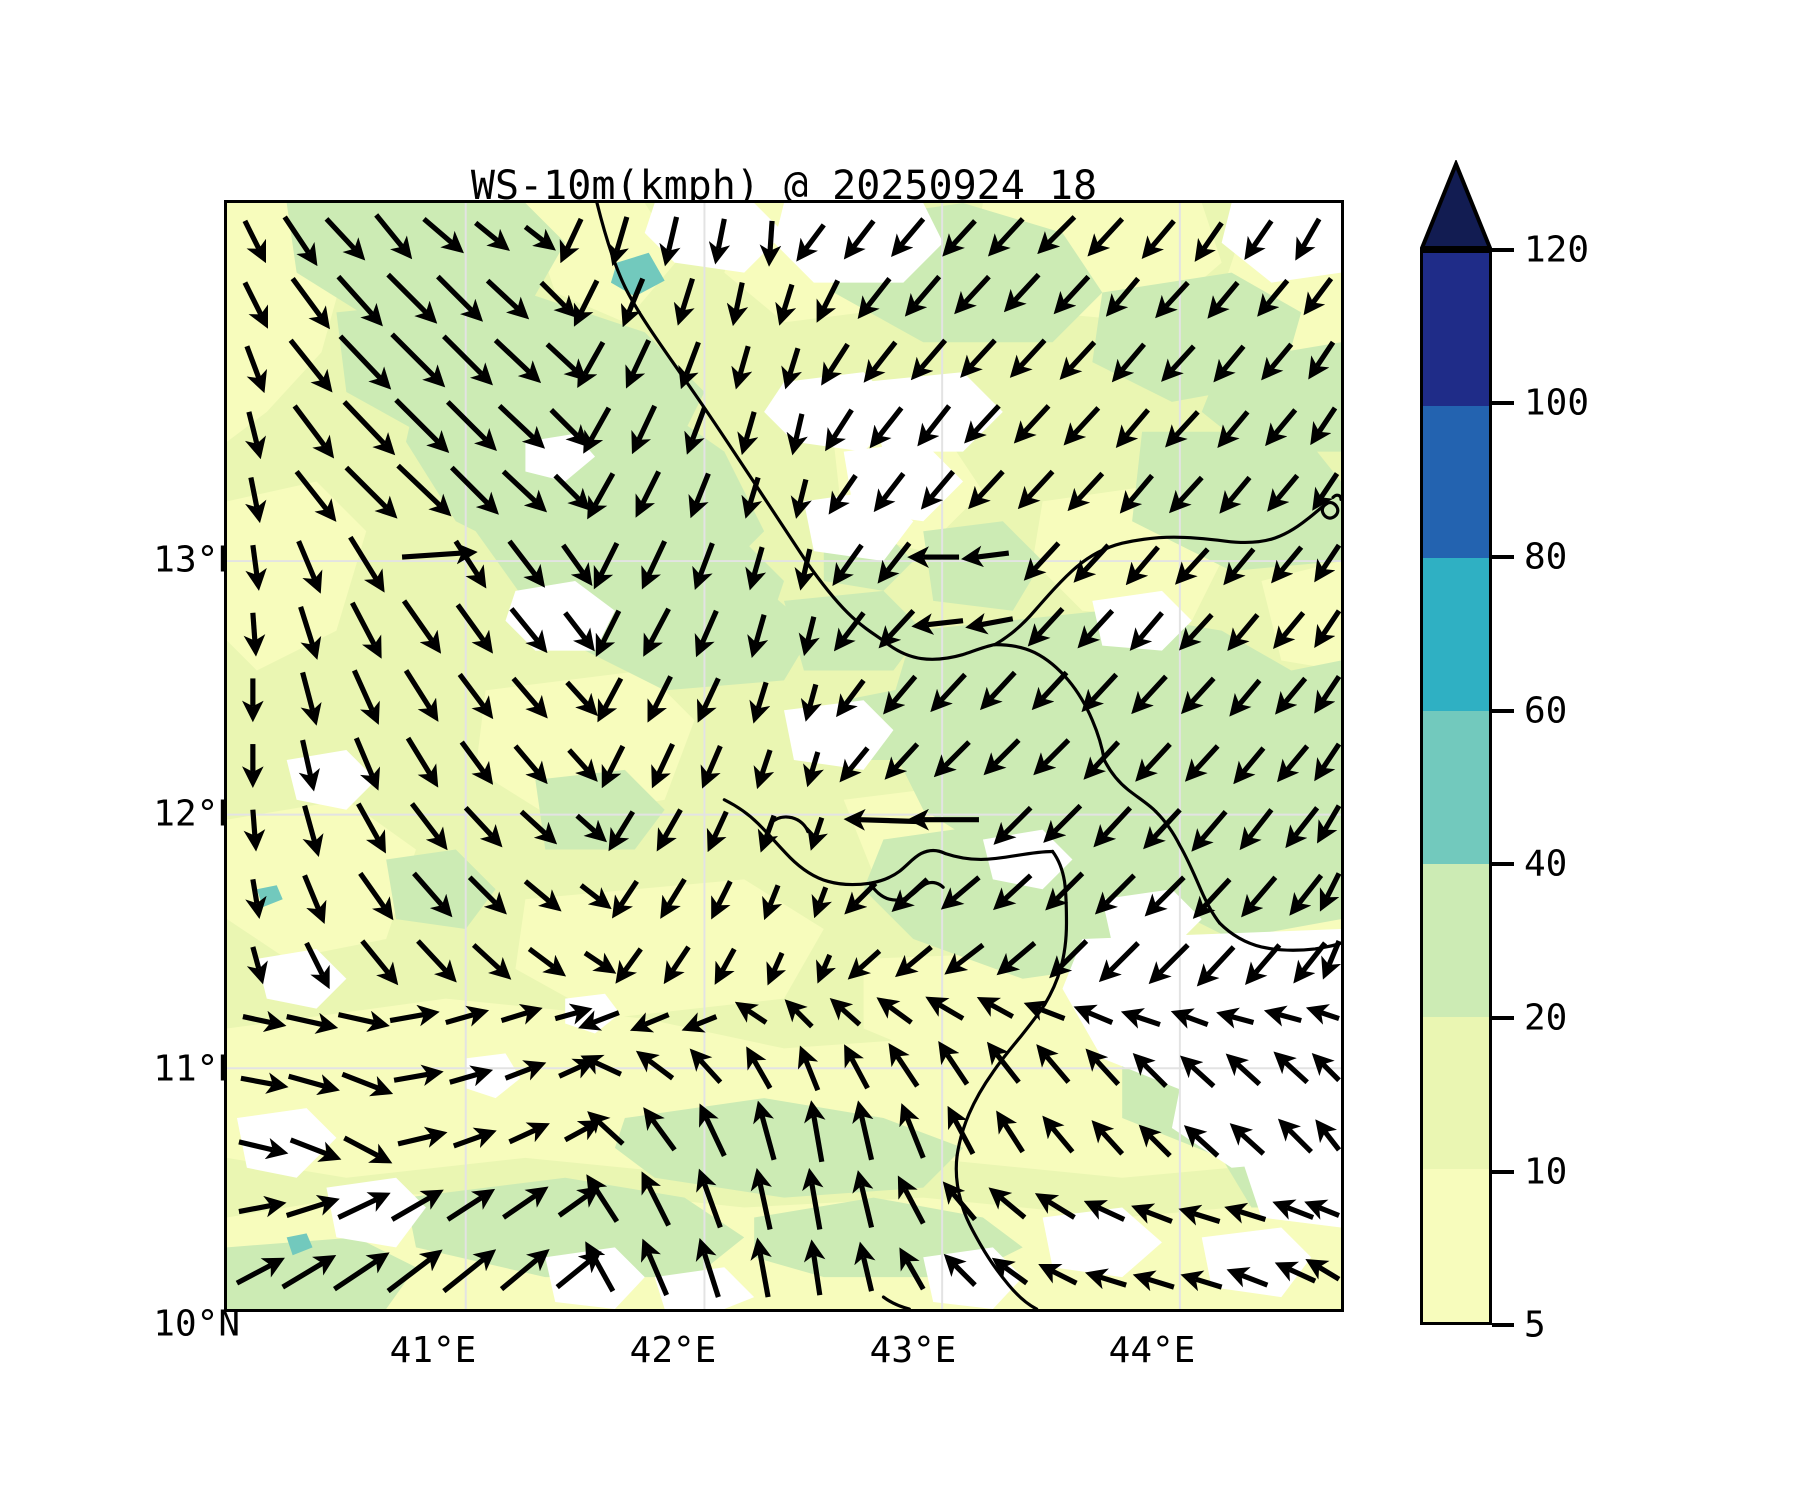 The height and width of the screenshot is (1500, 1800). I want to click on colorbar-bands, so click(1456, 787).